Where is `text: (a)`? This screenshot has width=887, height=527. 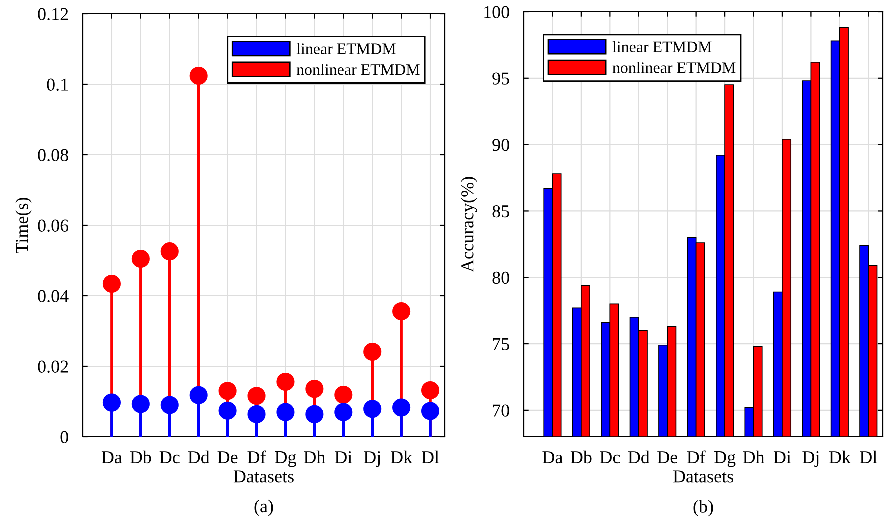
text: (a) is located at coordinates (264, 508).